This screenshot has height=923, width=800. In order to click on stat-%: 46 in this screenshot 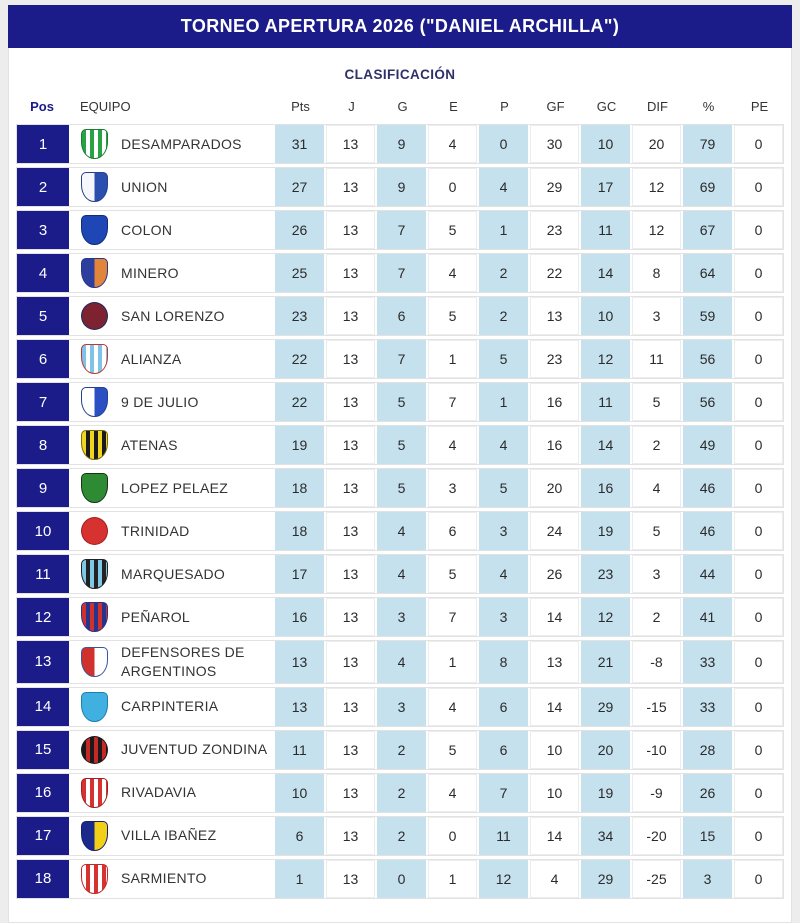, I will do `click(707, 531)`.